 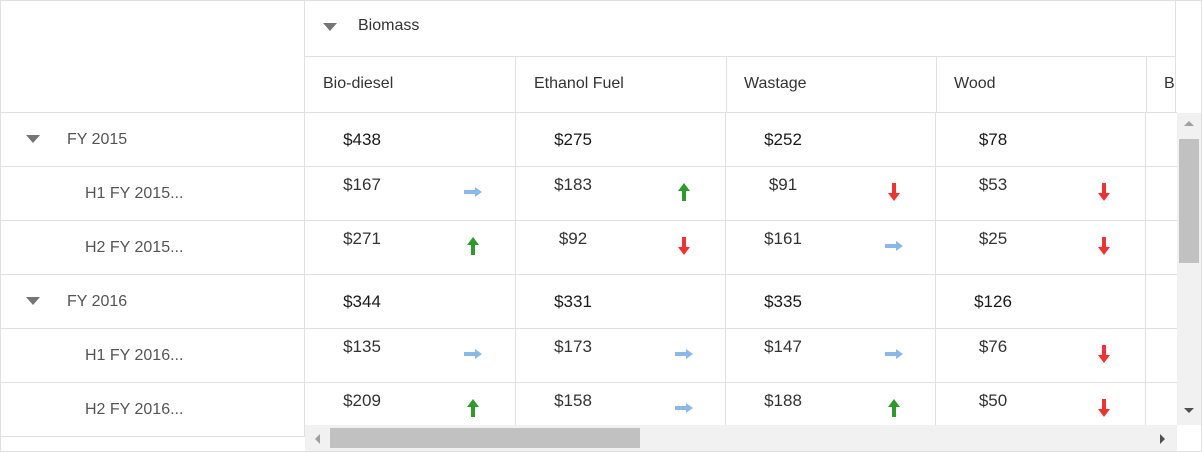 What do you see at coordinates (621, 194) in the screenshot?
I see `value-cell: $183` at bounding box center [621, 194].